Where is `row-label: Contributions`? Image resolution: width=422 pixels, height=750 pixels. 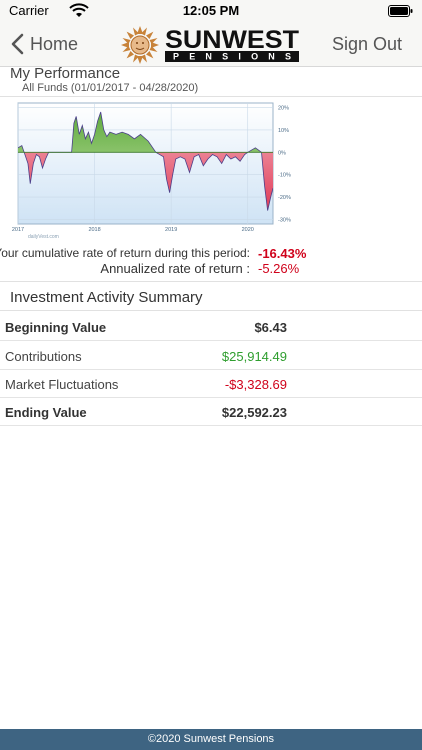
row-label: Contributions is located at coordinates (43, 356).